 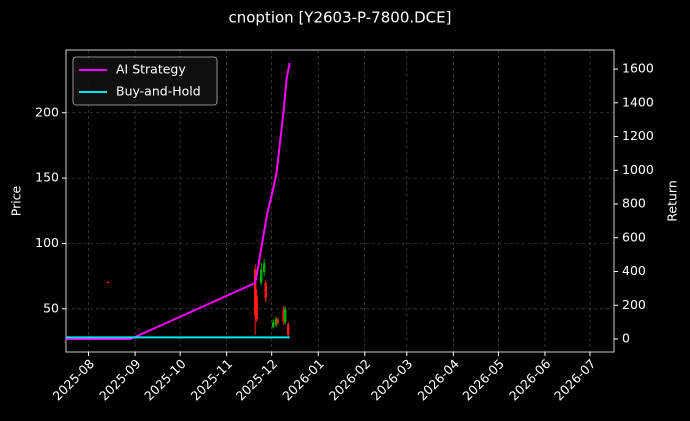 I want to click on y2-tick-label: 400, so click(x=634, y=270).